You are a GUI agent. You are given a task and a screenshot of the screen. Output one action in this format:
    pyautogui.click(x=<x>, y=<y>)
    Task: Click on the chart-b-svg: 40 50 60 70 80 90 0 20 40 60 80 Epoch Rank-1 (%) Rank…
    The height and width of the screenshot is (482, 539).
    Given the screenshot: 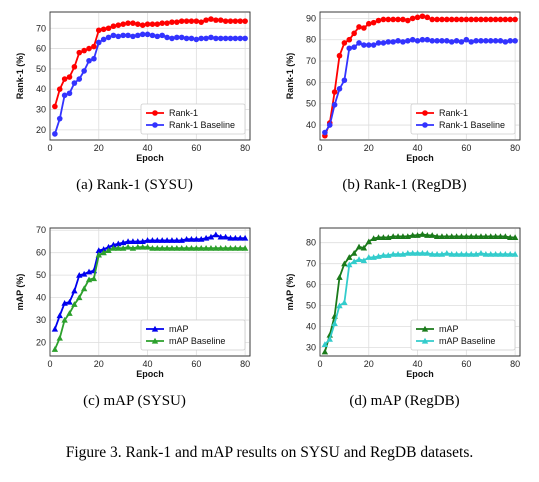 What is the action you would take?
    pyautogui.click(x=403, y=87)
    